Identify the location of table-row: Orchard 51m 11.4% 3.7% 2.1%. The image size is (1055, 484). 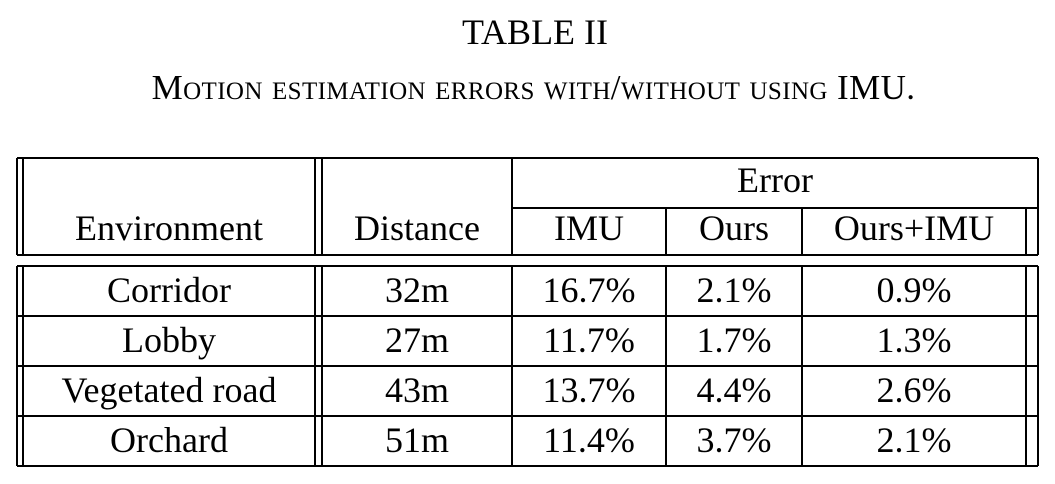
(530, 440).